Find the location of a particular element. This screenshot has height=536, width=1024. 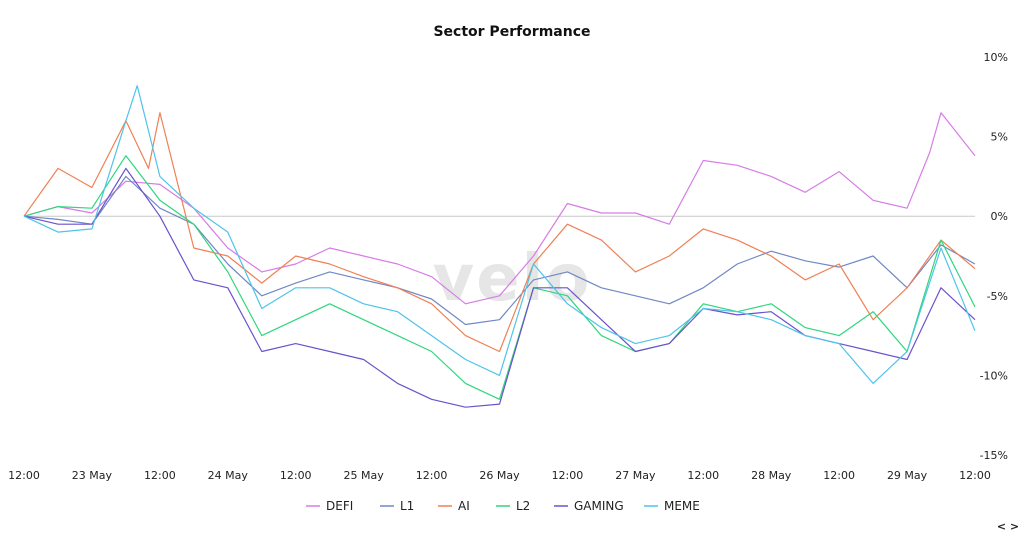

y-axis: 10% 5% 0% -5% -10% -15% is located at coordinates (994, 256).